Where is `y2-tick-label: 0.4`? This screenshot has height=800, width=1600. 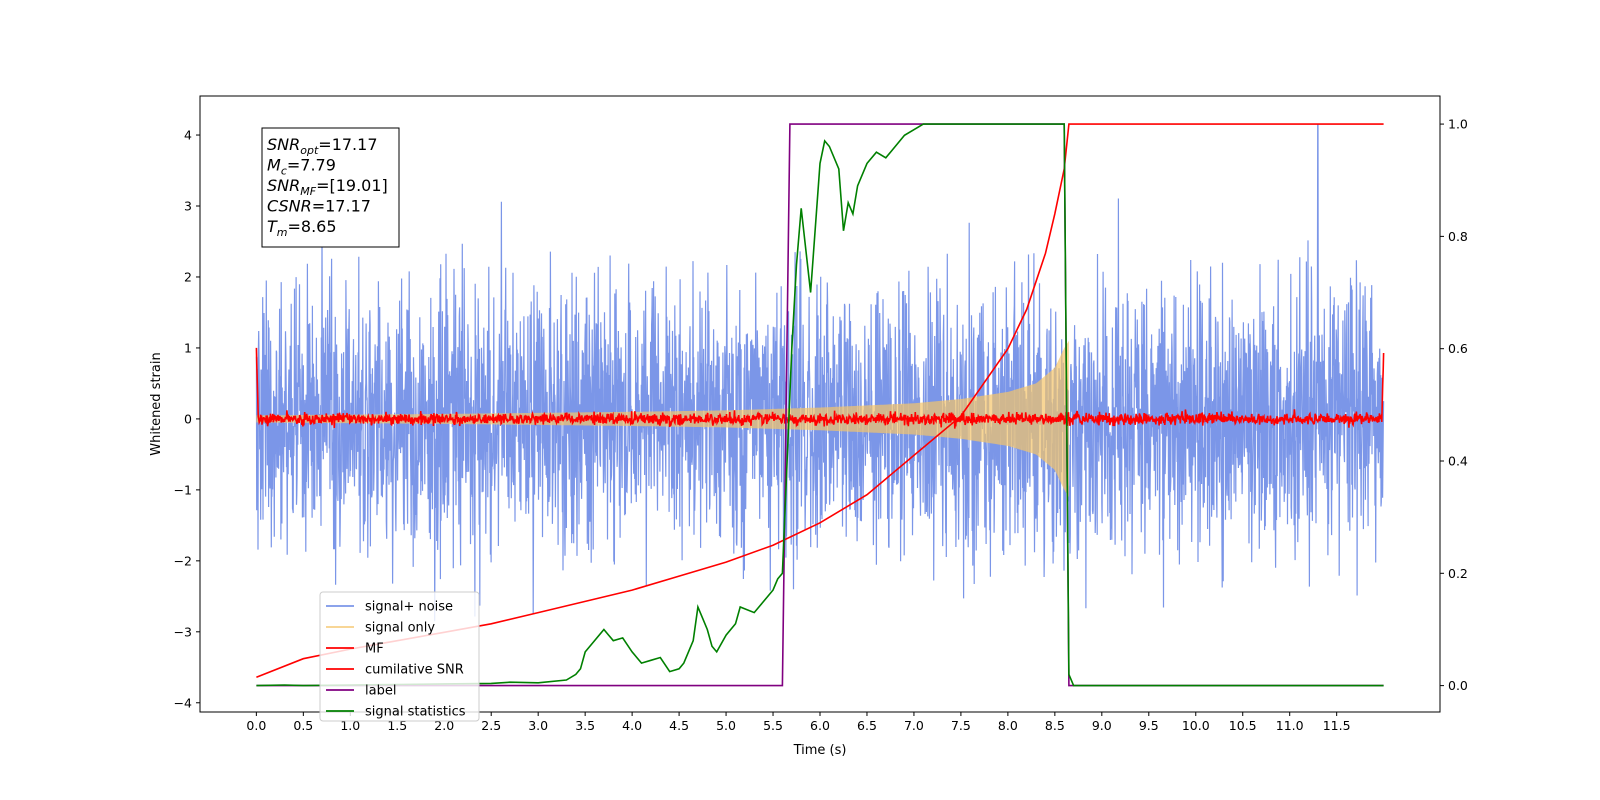 y2-tick-label: 0.4 is located at coordinates (1458, 460).